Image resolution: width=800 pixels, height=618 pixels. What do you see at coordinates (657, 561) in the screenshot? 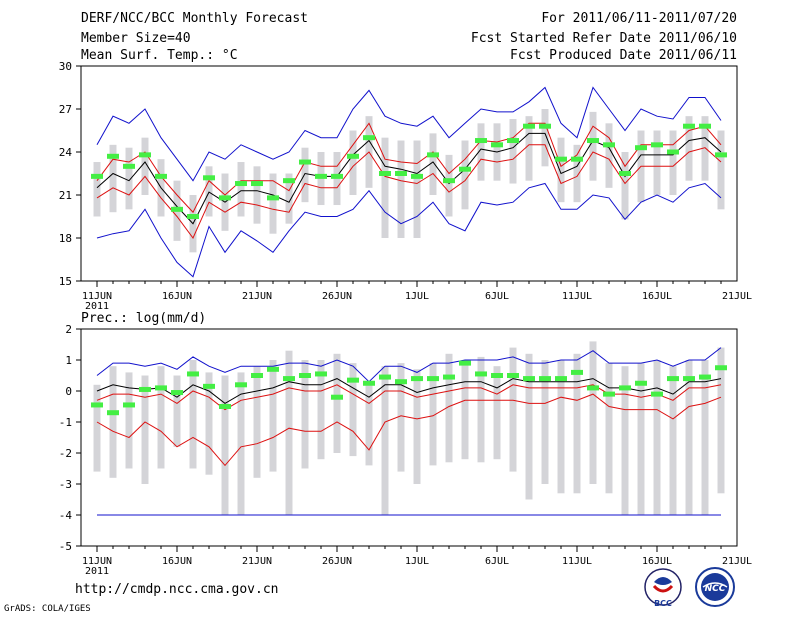
I see `xtick-label-prec-7: 16JUL` at bounding box center [657, 561].